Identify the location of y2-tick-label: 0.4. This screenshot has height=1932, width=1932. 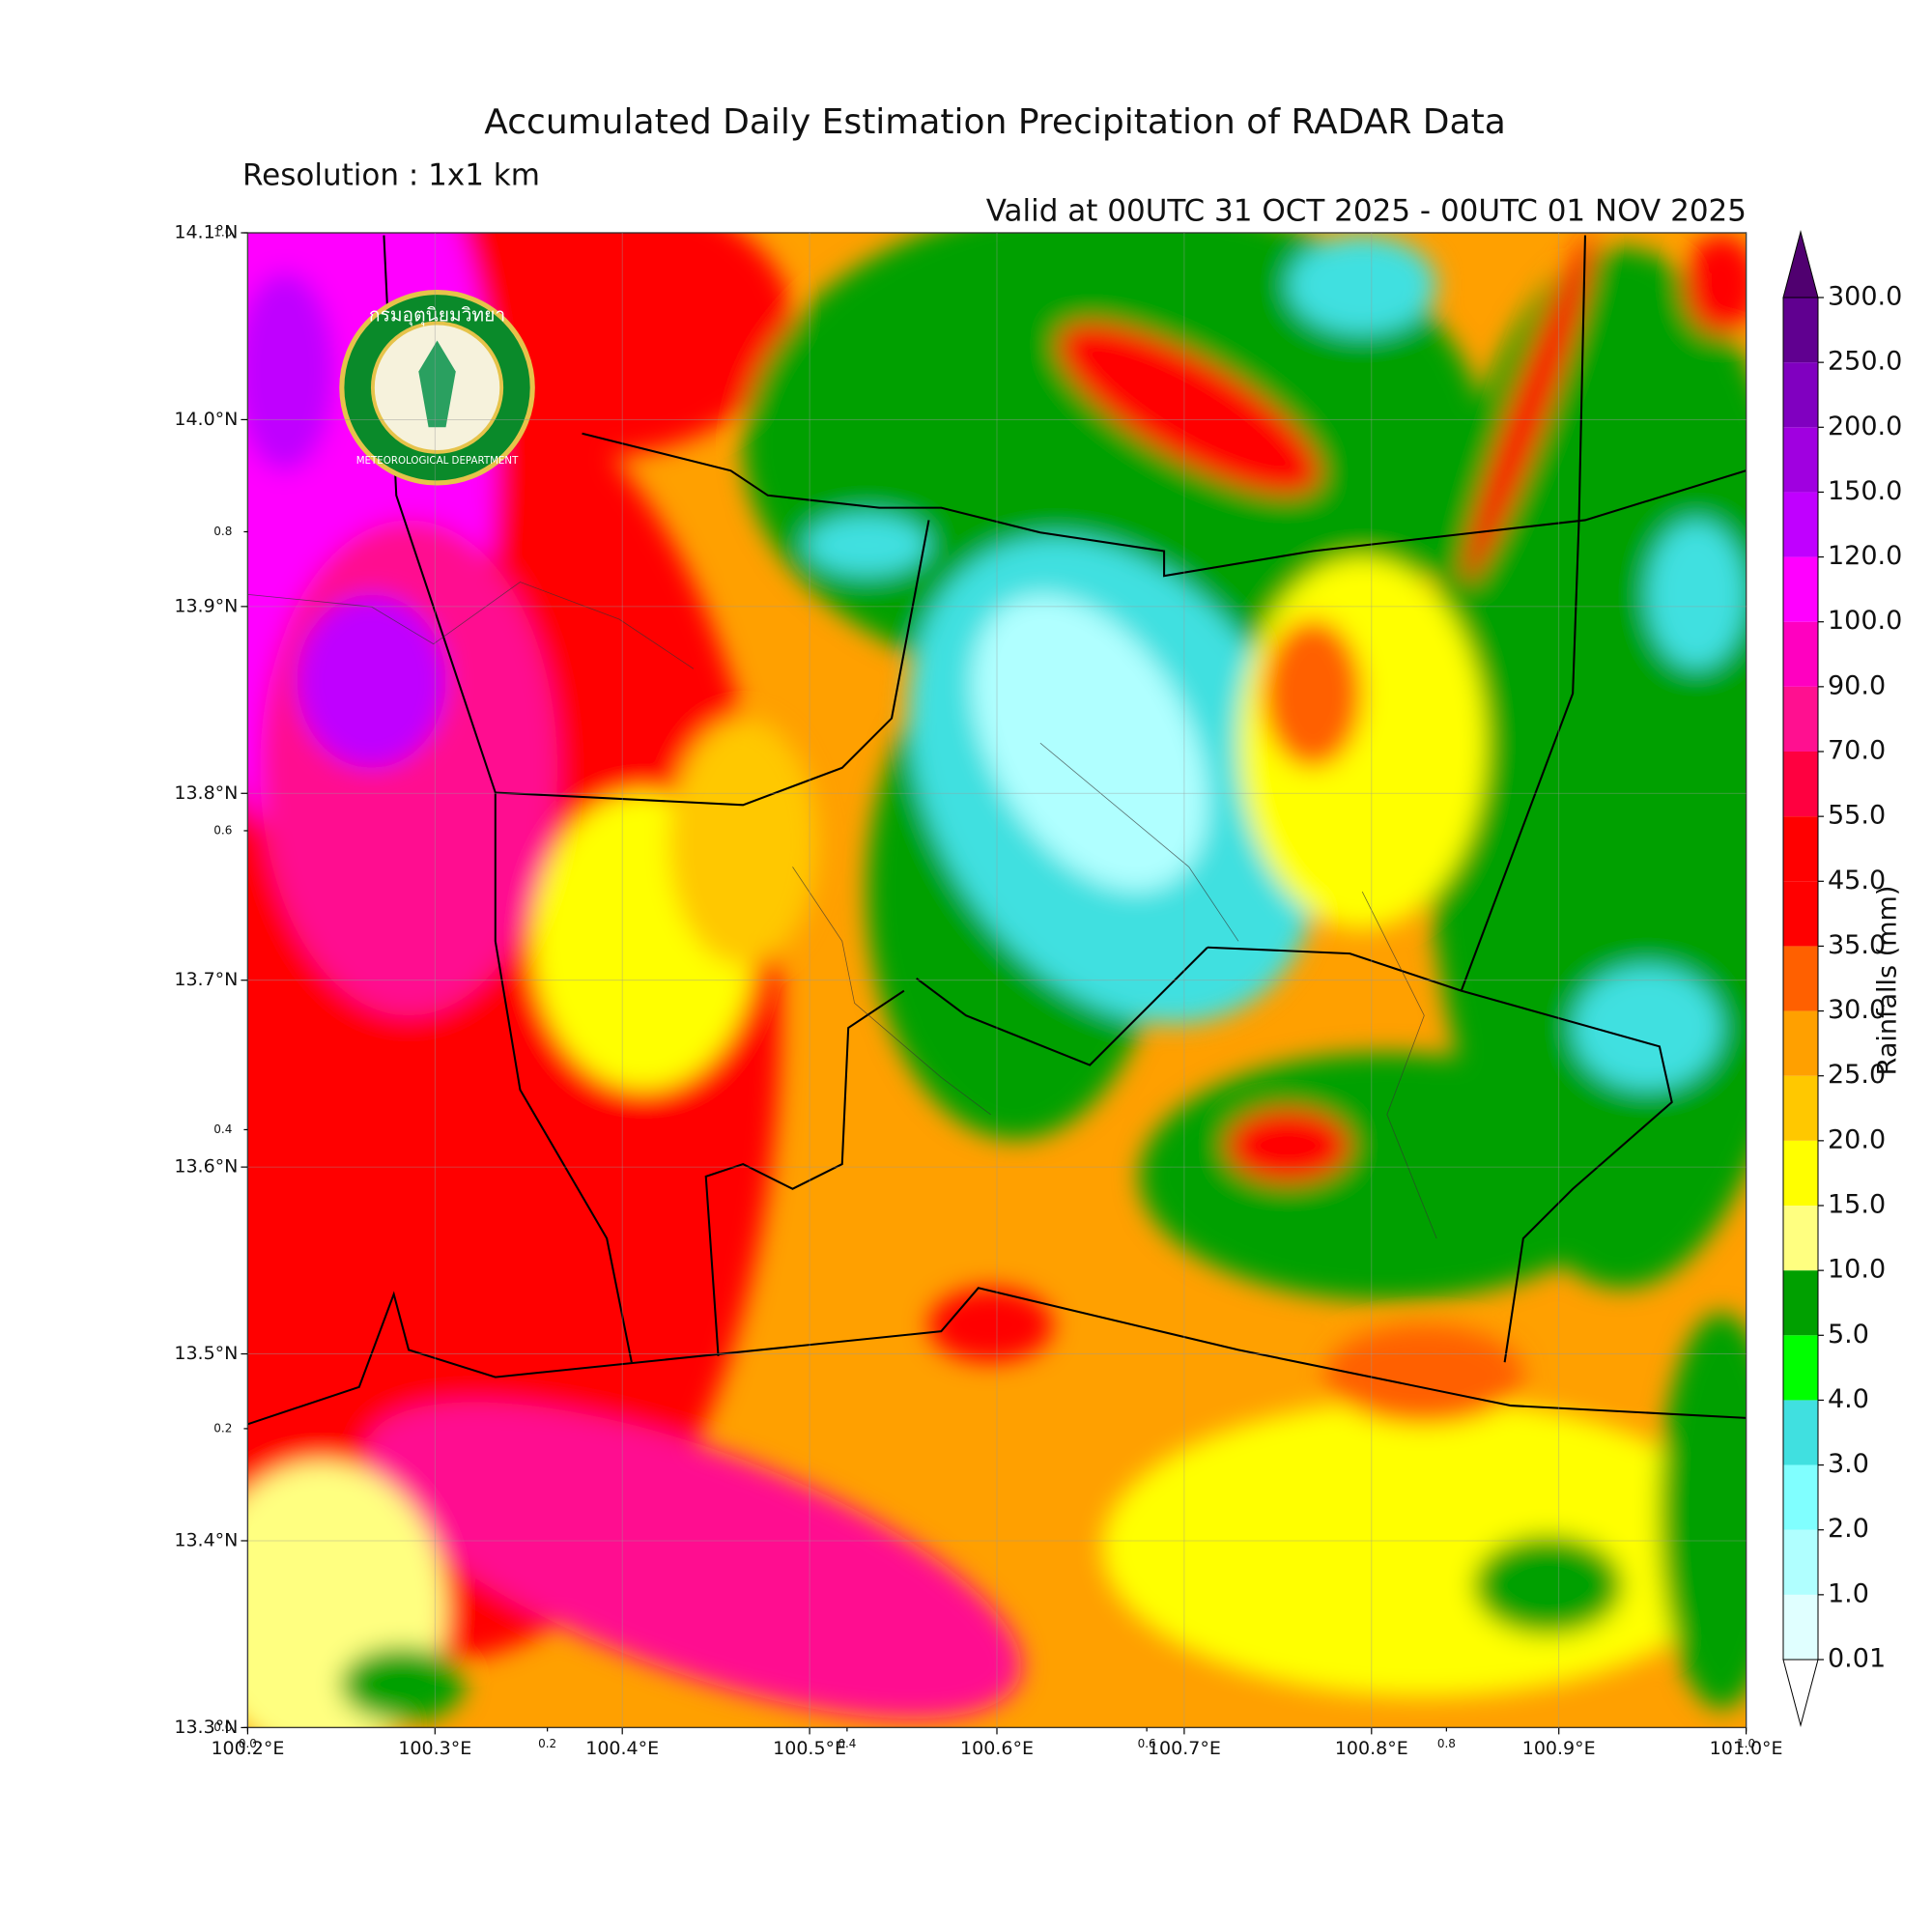
(222, 1129).